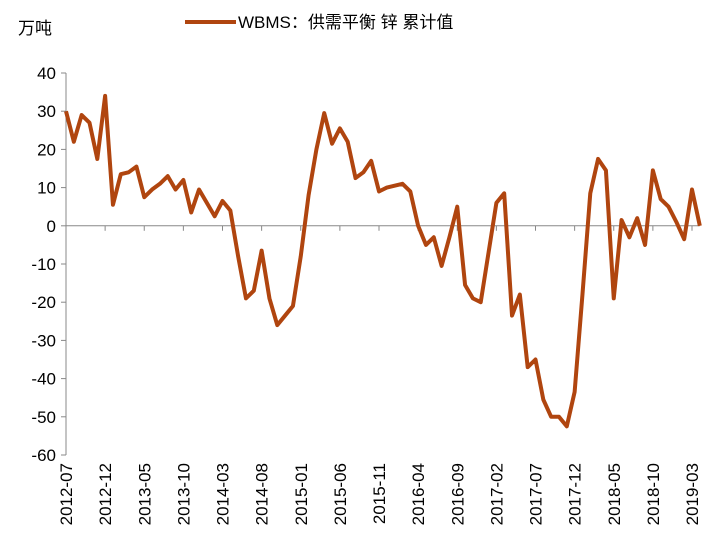 The width and height of the screenshot is (704, 557). I want to click on y-tick-label: 10, so click(46, 188).